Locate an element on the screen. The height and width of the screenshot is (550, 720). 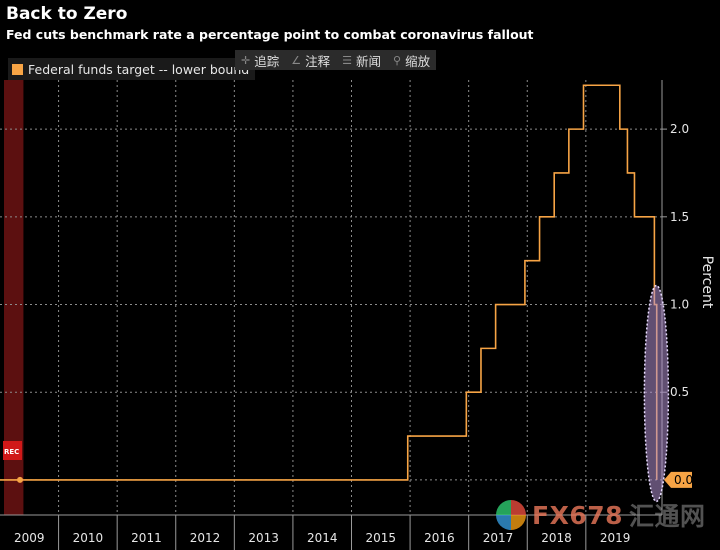
legend-swatch is located at coordinates (17, 69).